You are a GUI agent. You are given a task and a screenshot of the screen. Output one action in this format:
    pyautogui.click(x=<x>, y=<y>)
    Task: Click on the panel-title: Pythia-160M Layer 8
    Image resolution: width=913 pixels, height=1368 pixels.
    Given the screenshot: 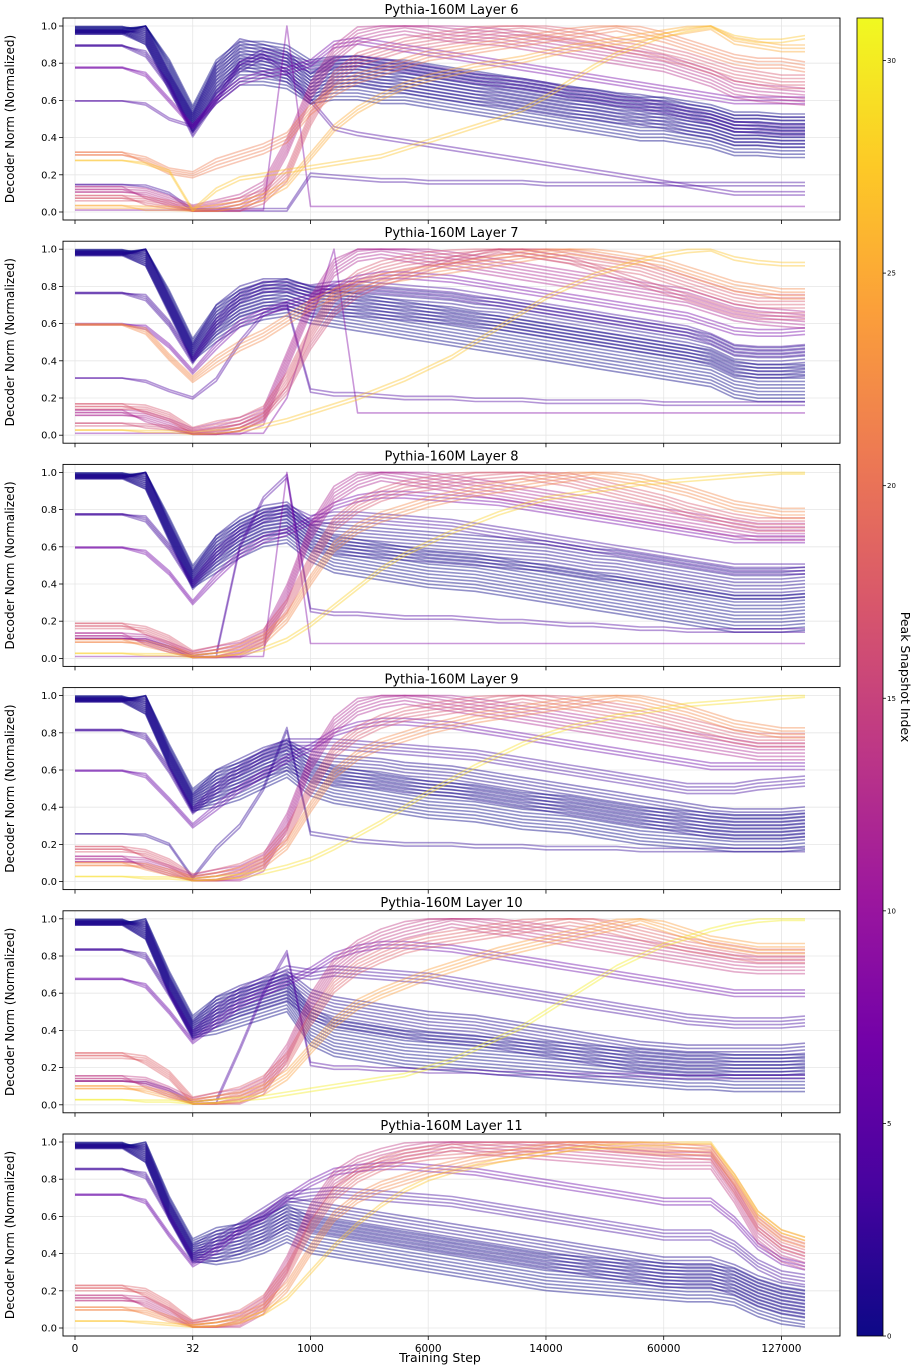 What is the action you would take?
    pyautogui.click(x=452, y=456)
    